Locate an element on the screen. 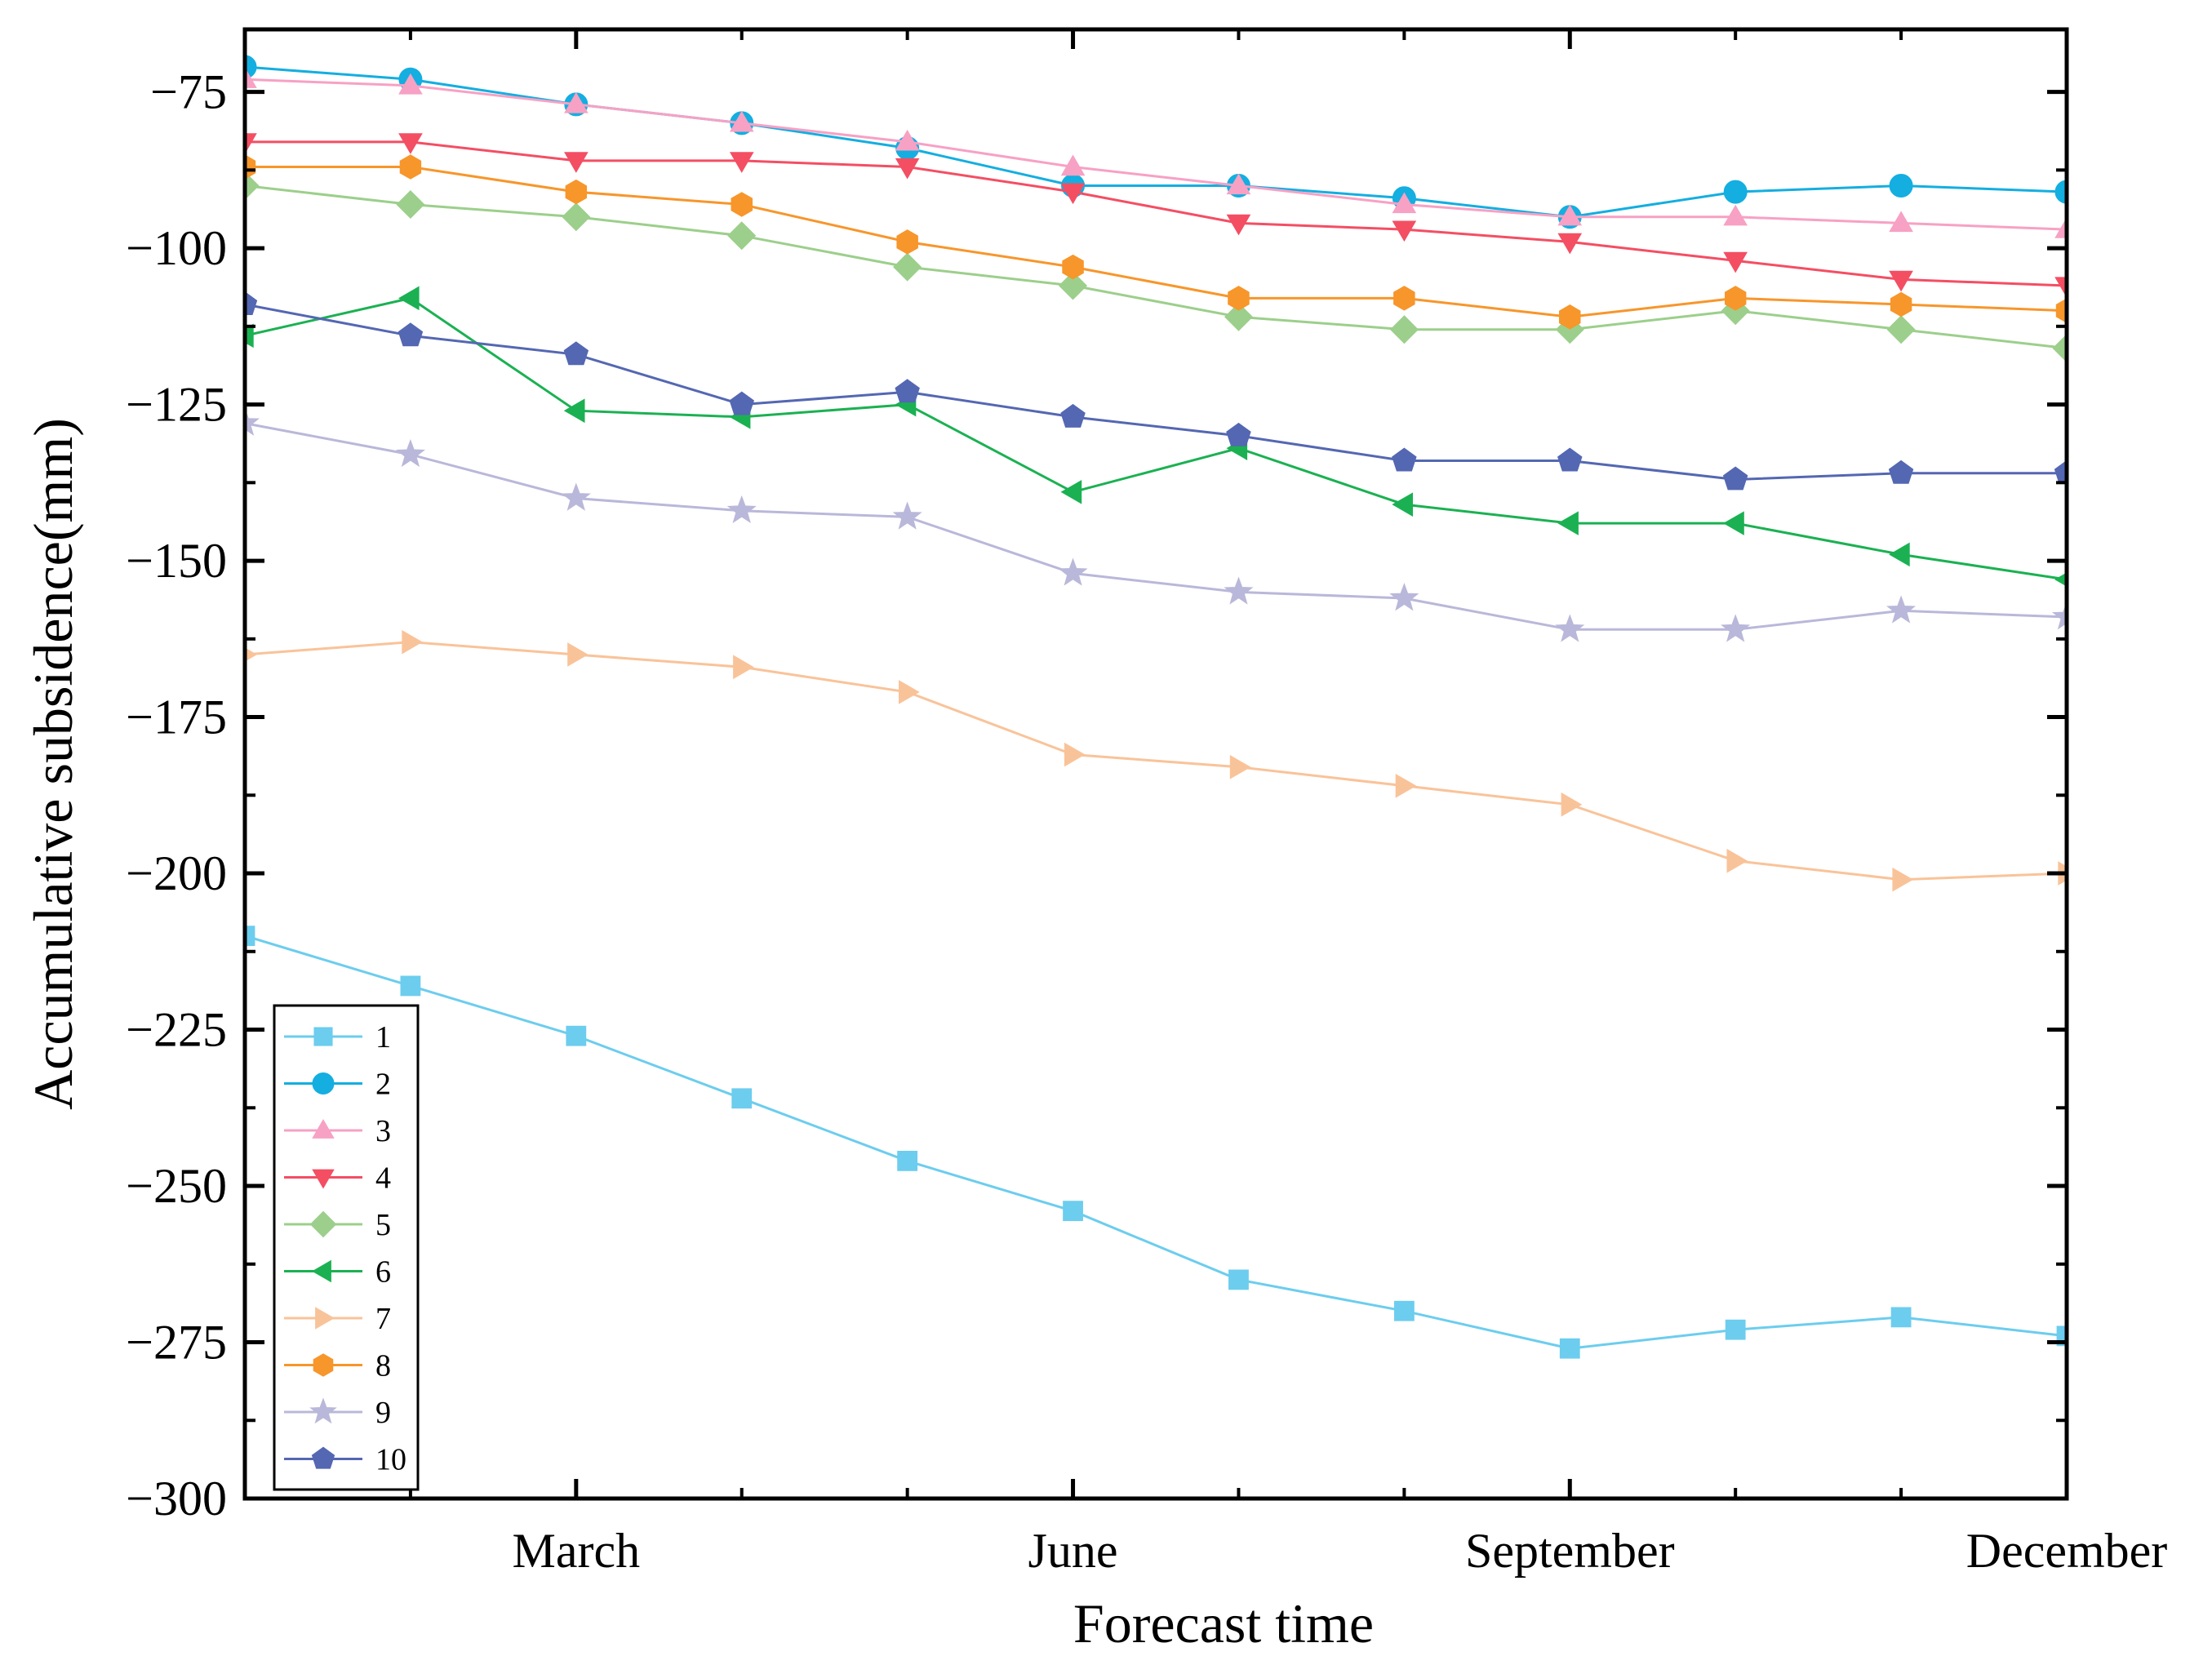  series-8-line is located at coordinates (1156, 242).